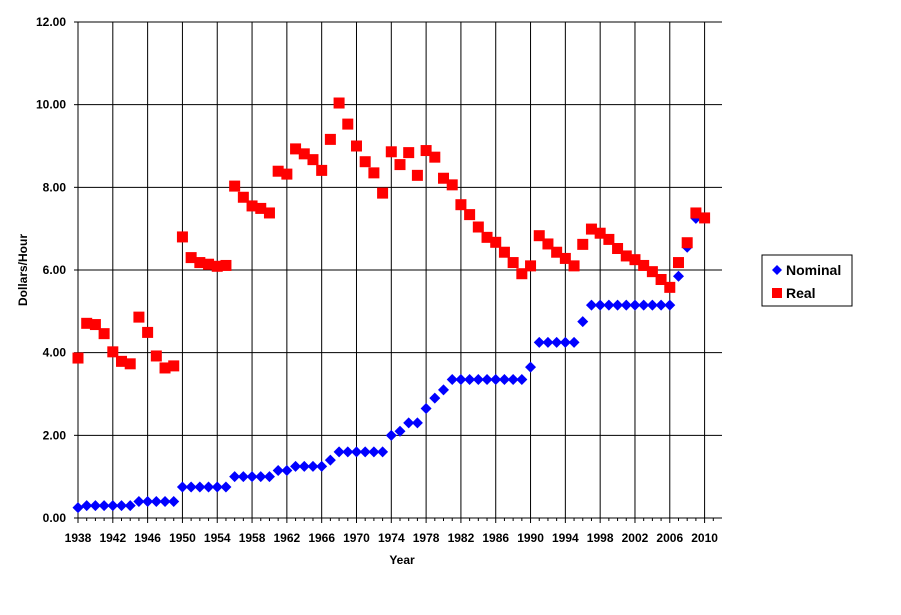 The image size is (901, 615). What do you see at coordinates (252, 538) in the screenshot?
I see `x-tick-label: 1958` at bounding box center [252, 538].